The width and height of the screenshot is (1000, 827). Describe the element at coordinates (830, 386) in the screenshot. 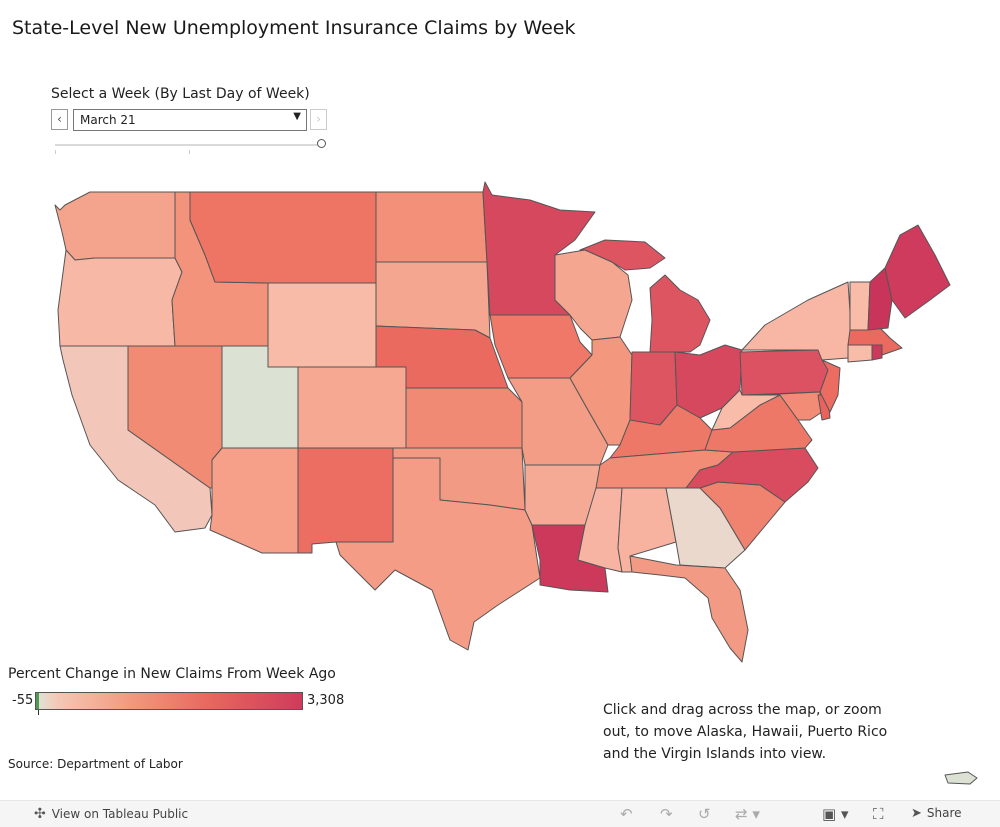

I see `state-NJ` at that location.